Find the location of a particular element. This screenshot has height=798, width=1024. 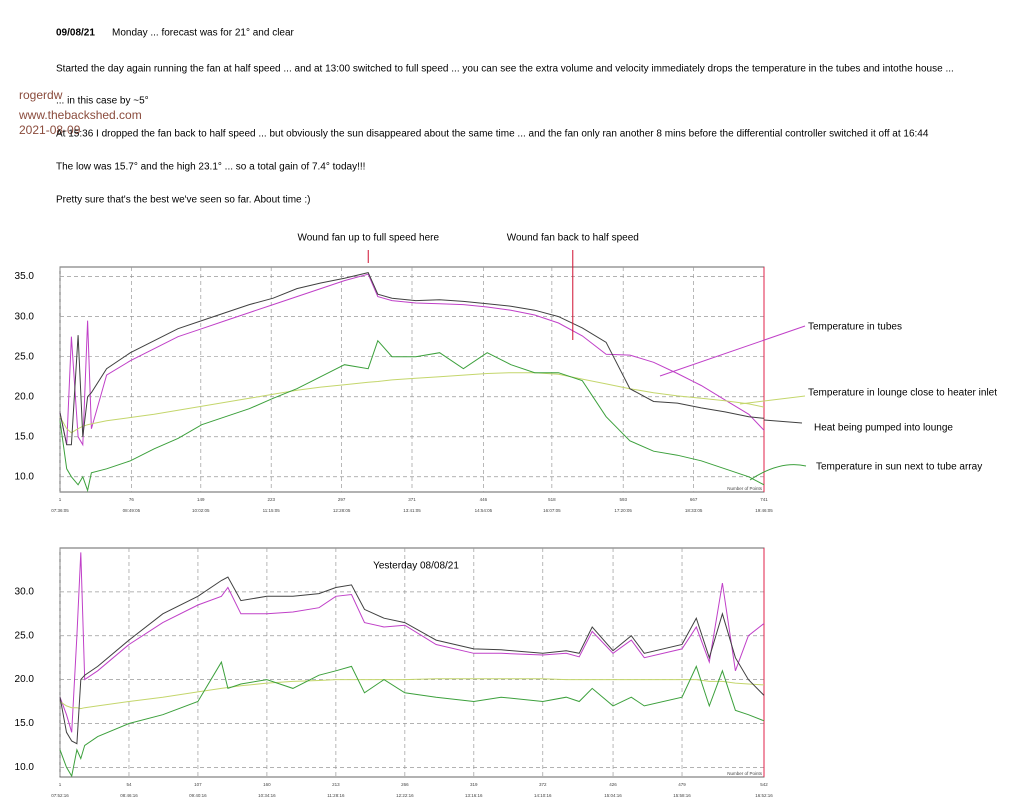

x-tick-time: 13:41:05 is located at coordinates (412, 510).